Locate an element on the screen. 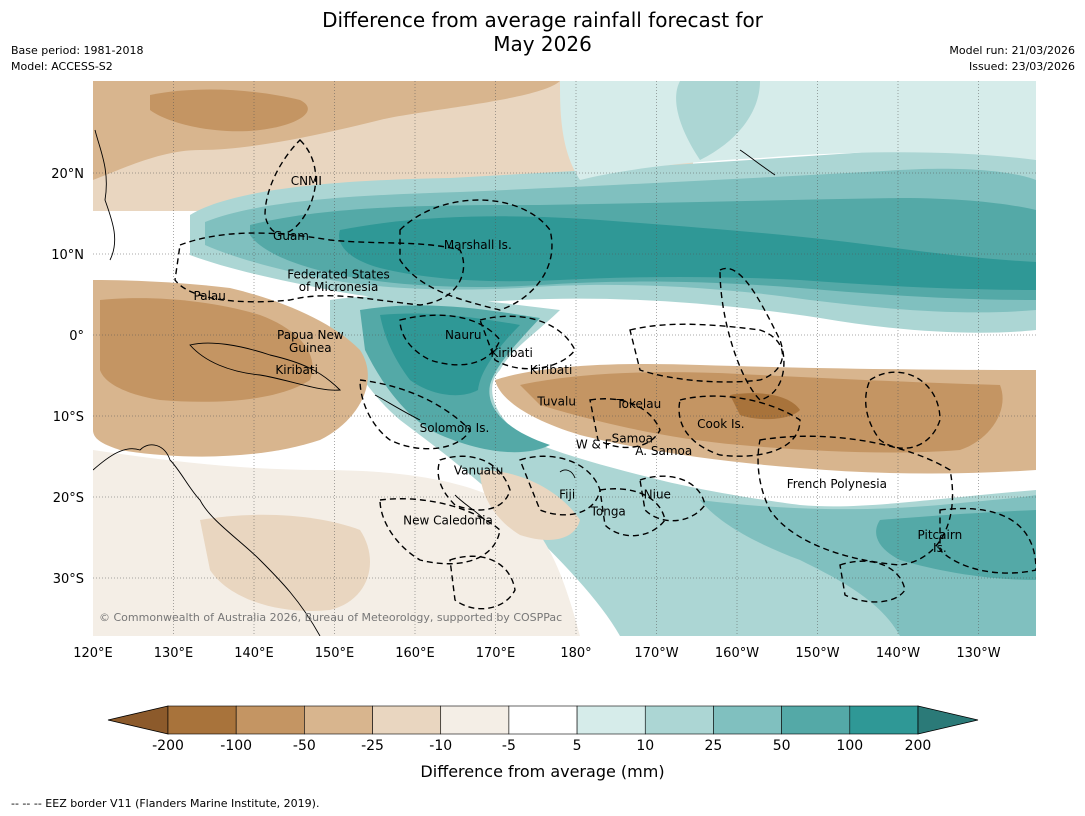 The height and width of the screenshot is (816, 1085). australia-coast is located at coordinates (207, 540).